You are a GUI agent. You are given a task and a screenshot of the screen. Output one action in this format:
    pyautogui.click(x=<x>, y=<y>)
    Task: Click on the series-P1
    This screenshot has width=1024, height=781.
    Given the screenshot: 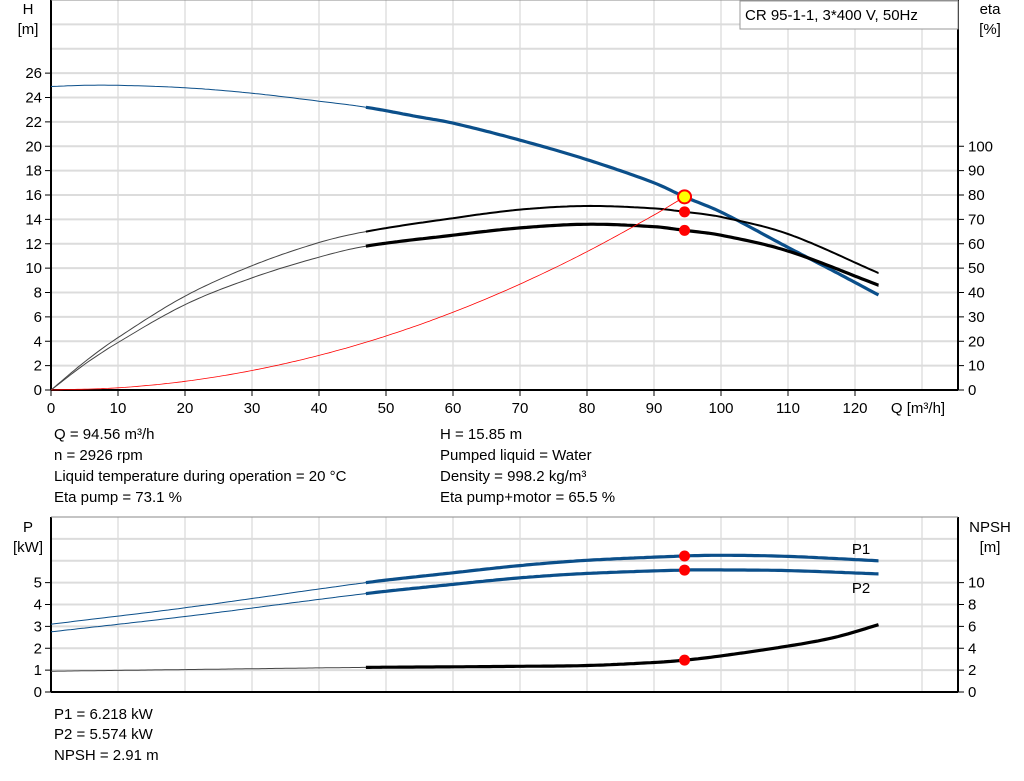 What is the action you would take?
    pyautogui.click(x=622, y=569)
    